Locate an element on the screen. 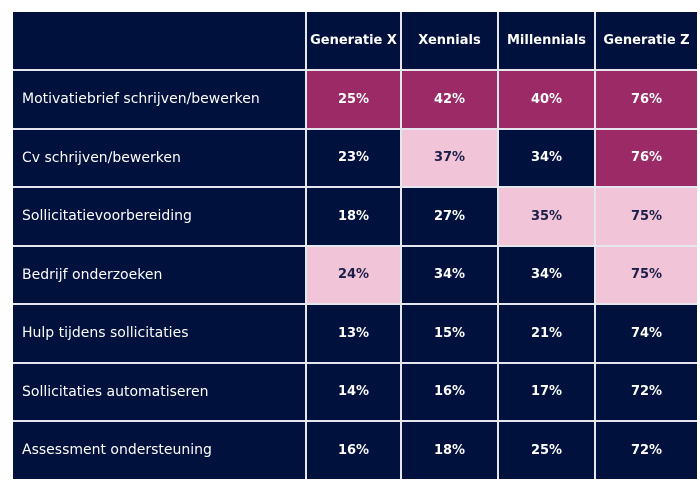 The height and width of the screenshot is (488, 700). value-cell: 14% is located at coordinates (353, 391).